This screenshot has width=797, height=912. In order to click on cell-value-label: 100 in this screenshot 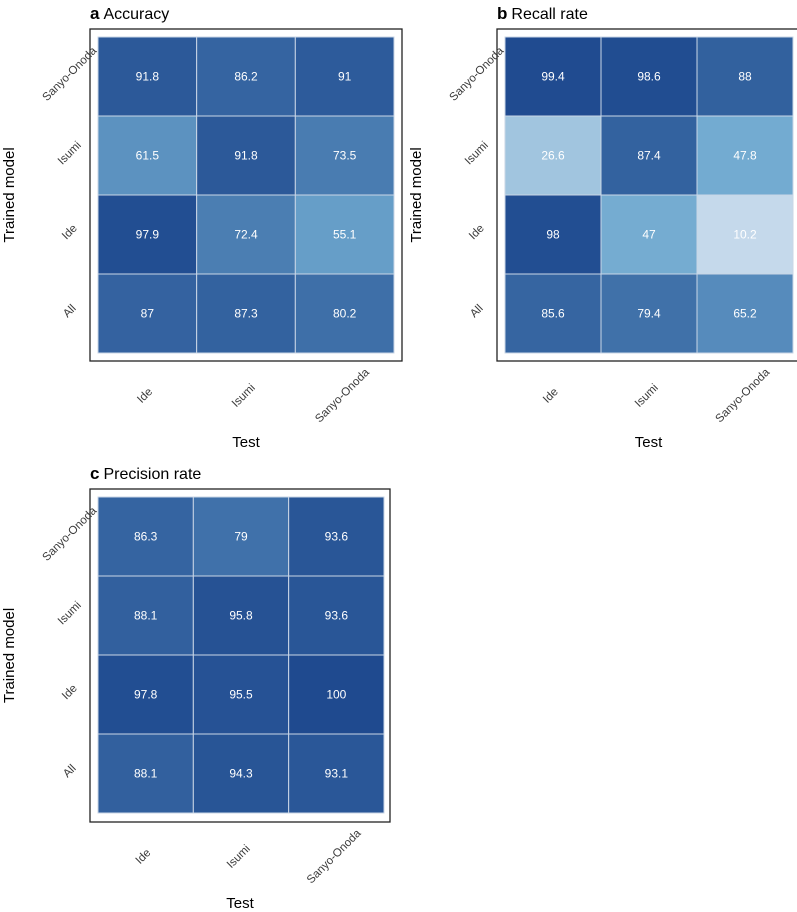, I will do `click(336, 695)`.